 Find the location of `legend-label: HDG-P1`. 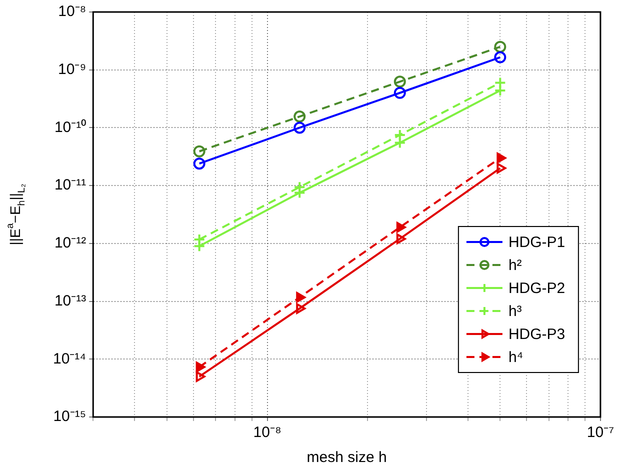

legend-label: HDG-P1 is located at coordinates (537, 243).